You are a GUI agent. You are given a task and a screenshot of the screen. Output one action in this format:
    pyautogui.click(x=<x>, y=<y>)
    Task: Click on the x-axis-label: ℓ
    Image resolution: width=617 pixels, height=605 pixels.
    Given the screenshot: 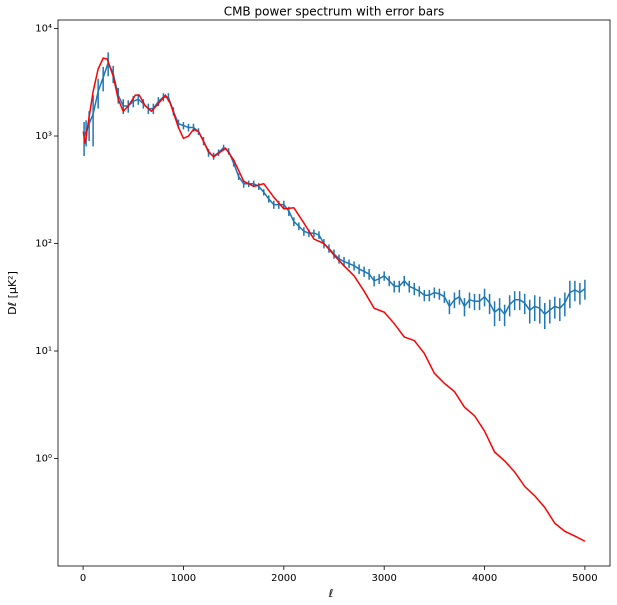 What is the action you would take?
    pyautogui.click(x=331, y=593)
    